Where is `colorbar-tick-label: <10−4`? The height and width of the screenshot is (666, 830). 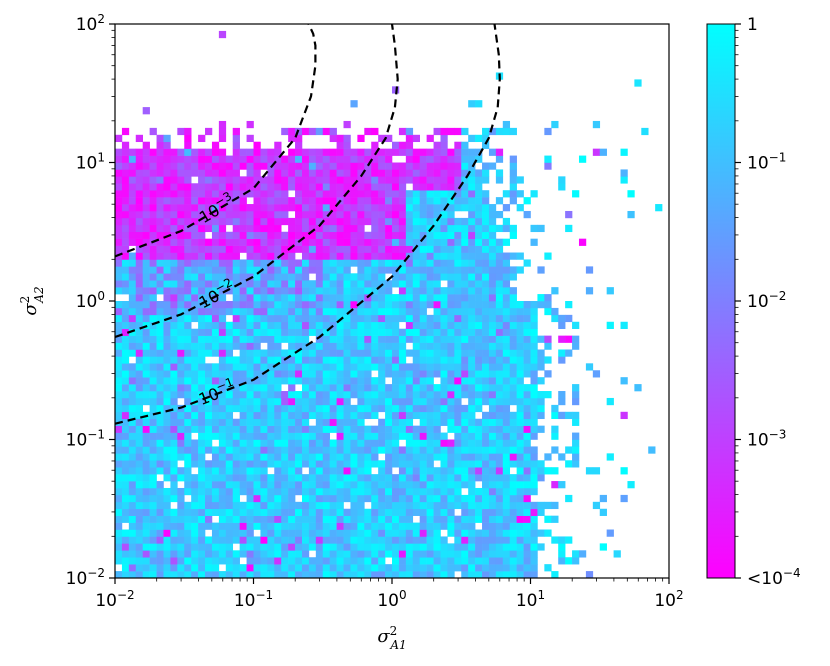 colorbar-tick-label: <10−4 is located at coordinates (774, 577).